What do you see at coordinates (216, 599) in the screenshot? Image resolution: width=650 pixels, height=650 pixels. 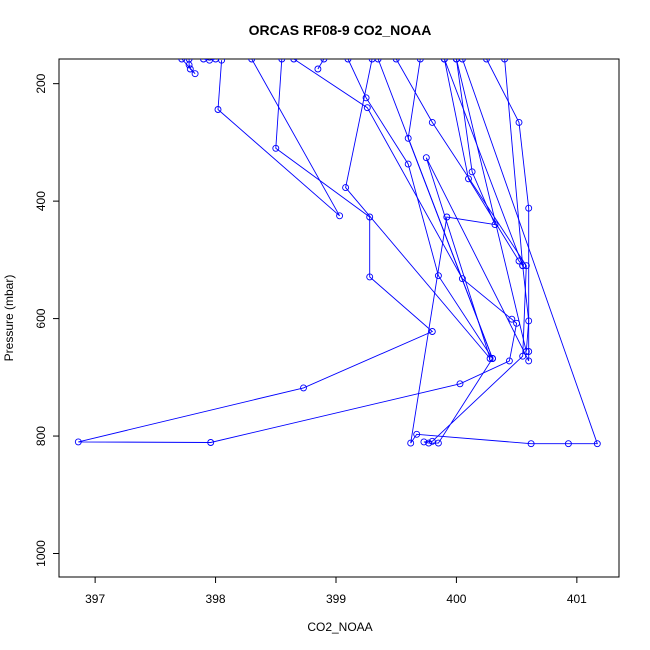 I see `x-tick-label: 398` at bounding box center [216, 599].